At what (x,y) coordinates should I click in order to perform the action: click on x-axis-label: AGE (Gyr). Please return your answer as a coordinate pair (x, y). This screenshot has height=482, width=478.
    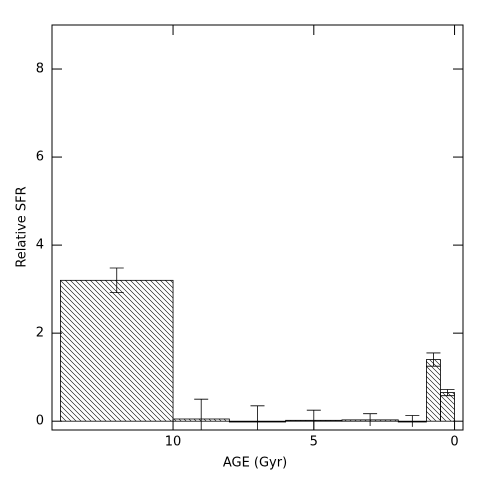
    Looking at the image, I should click on (255, 463).